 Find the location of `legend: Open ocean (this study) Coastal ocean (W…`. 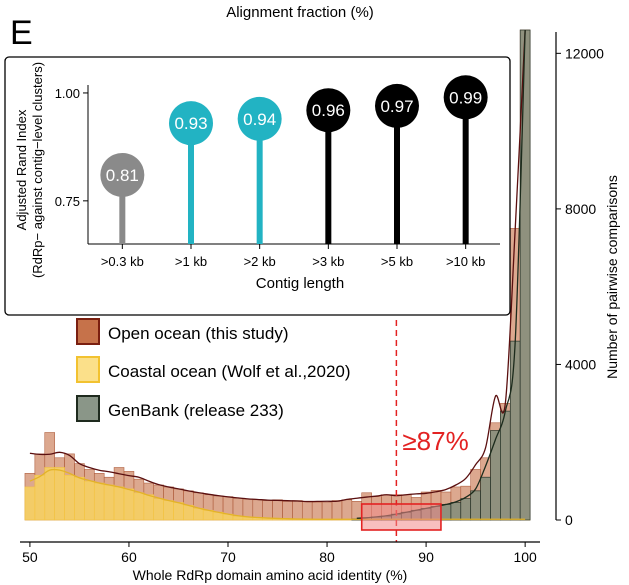

legend: Open ocean (this study) Coastal ocean (W… is located at coordinates (213, 370).